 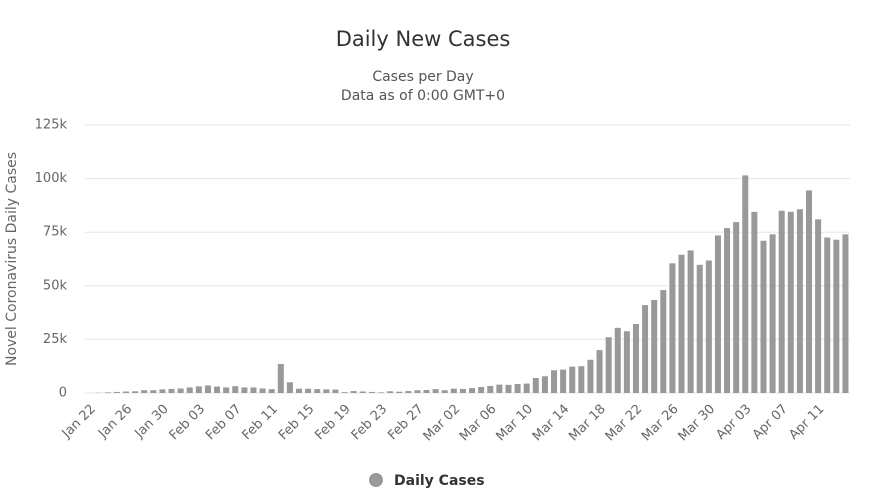 What do you see at coordinates (587, 423) in the screenshot?
I see `x-tick-label: Mar 18` at bounding box center [587, 423].